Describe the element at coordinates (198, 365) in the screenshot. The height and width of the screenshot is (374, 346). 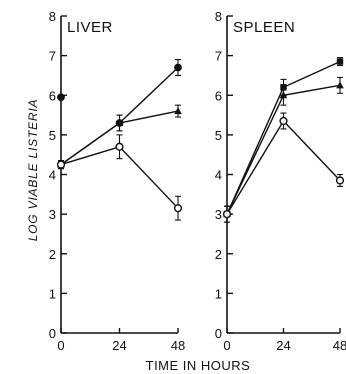
I see `x-axis-label: TIME IN HOURS` at that location.